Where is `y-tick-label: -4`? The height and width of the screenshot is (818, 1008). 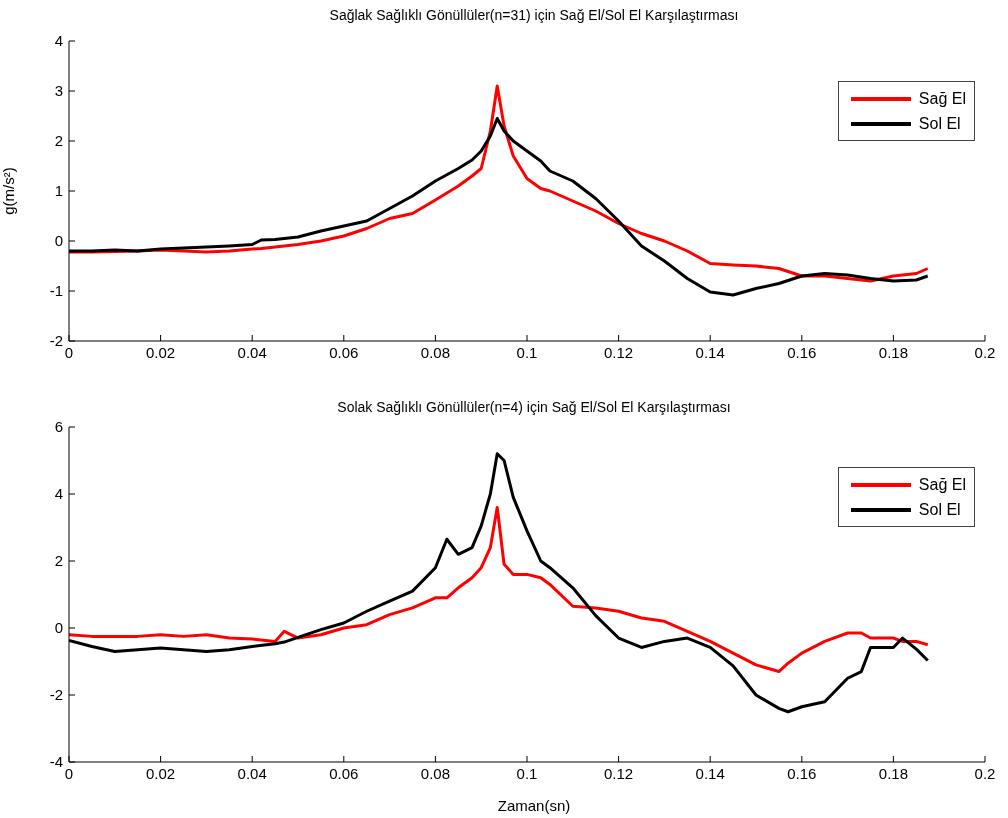
y-tick-label: -4 is located at coordinates (56, 762).